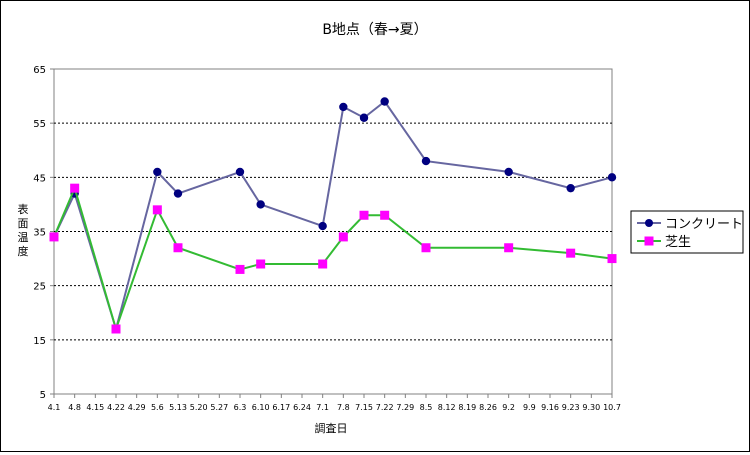  I want to click on legend-box, so click(687, 232).